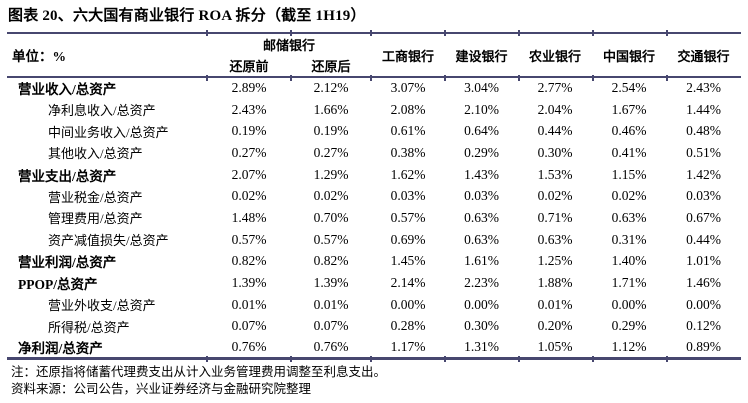 The image size is (748, 403). I want to click on value-cell: 0.82%, so click(331, 261).